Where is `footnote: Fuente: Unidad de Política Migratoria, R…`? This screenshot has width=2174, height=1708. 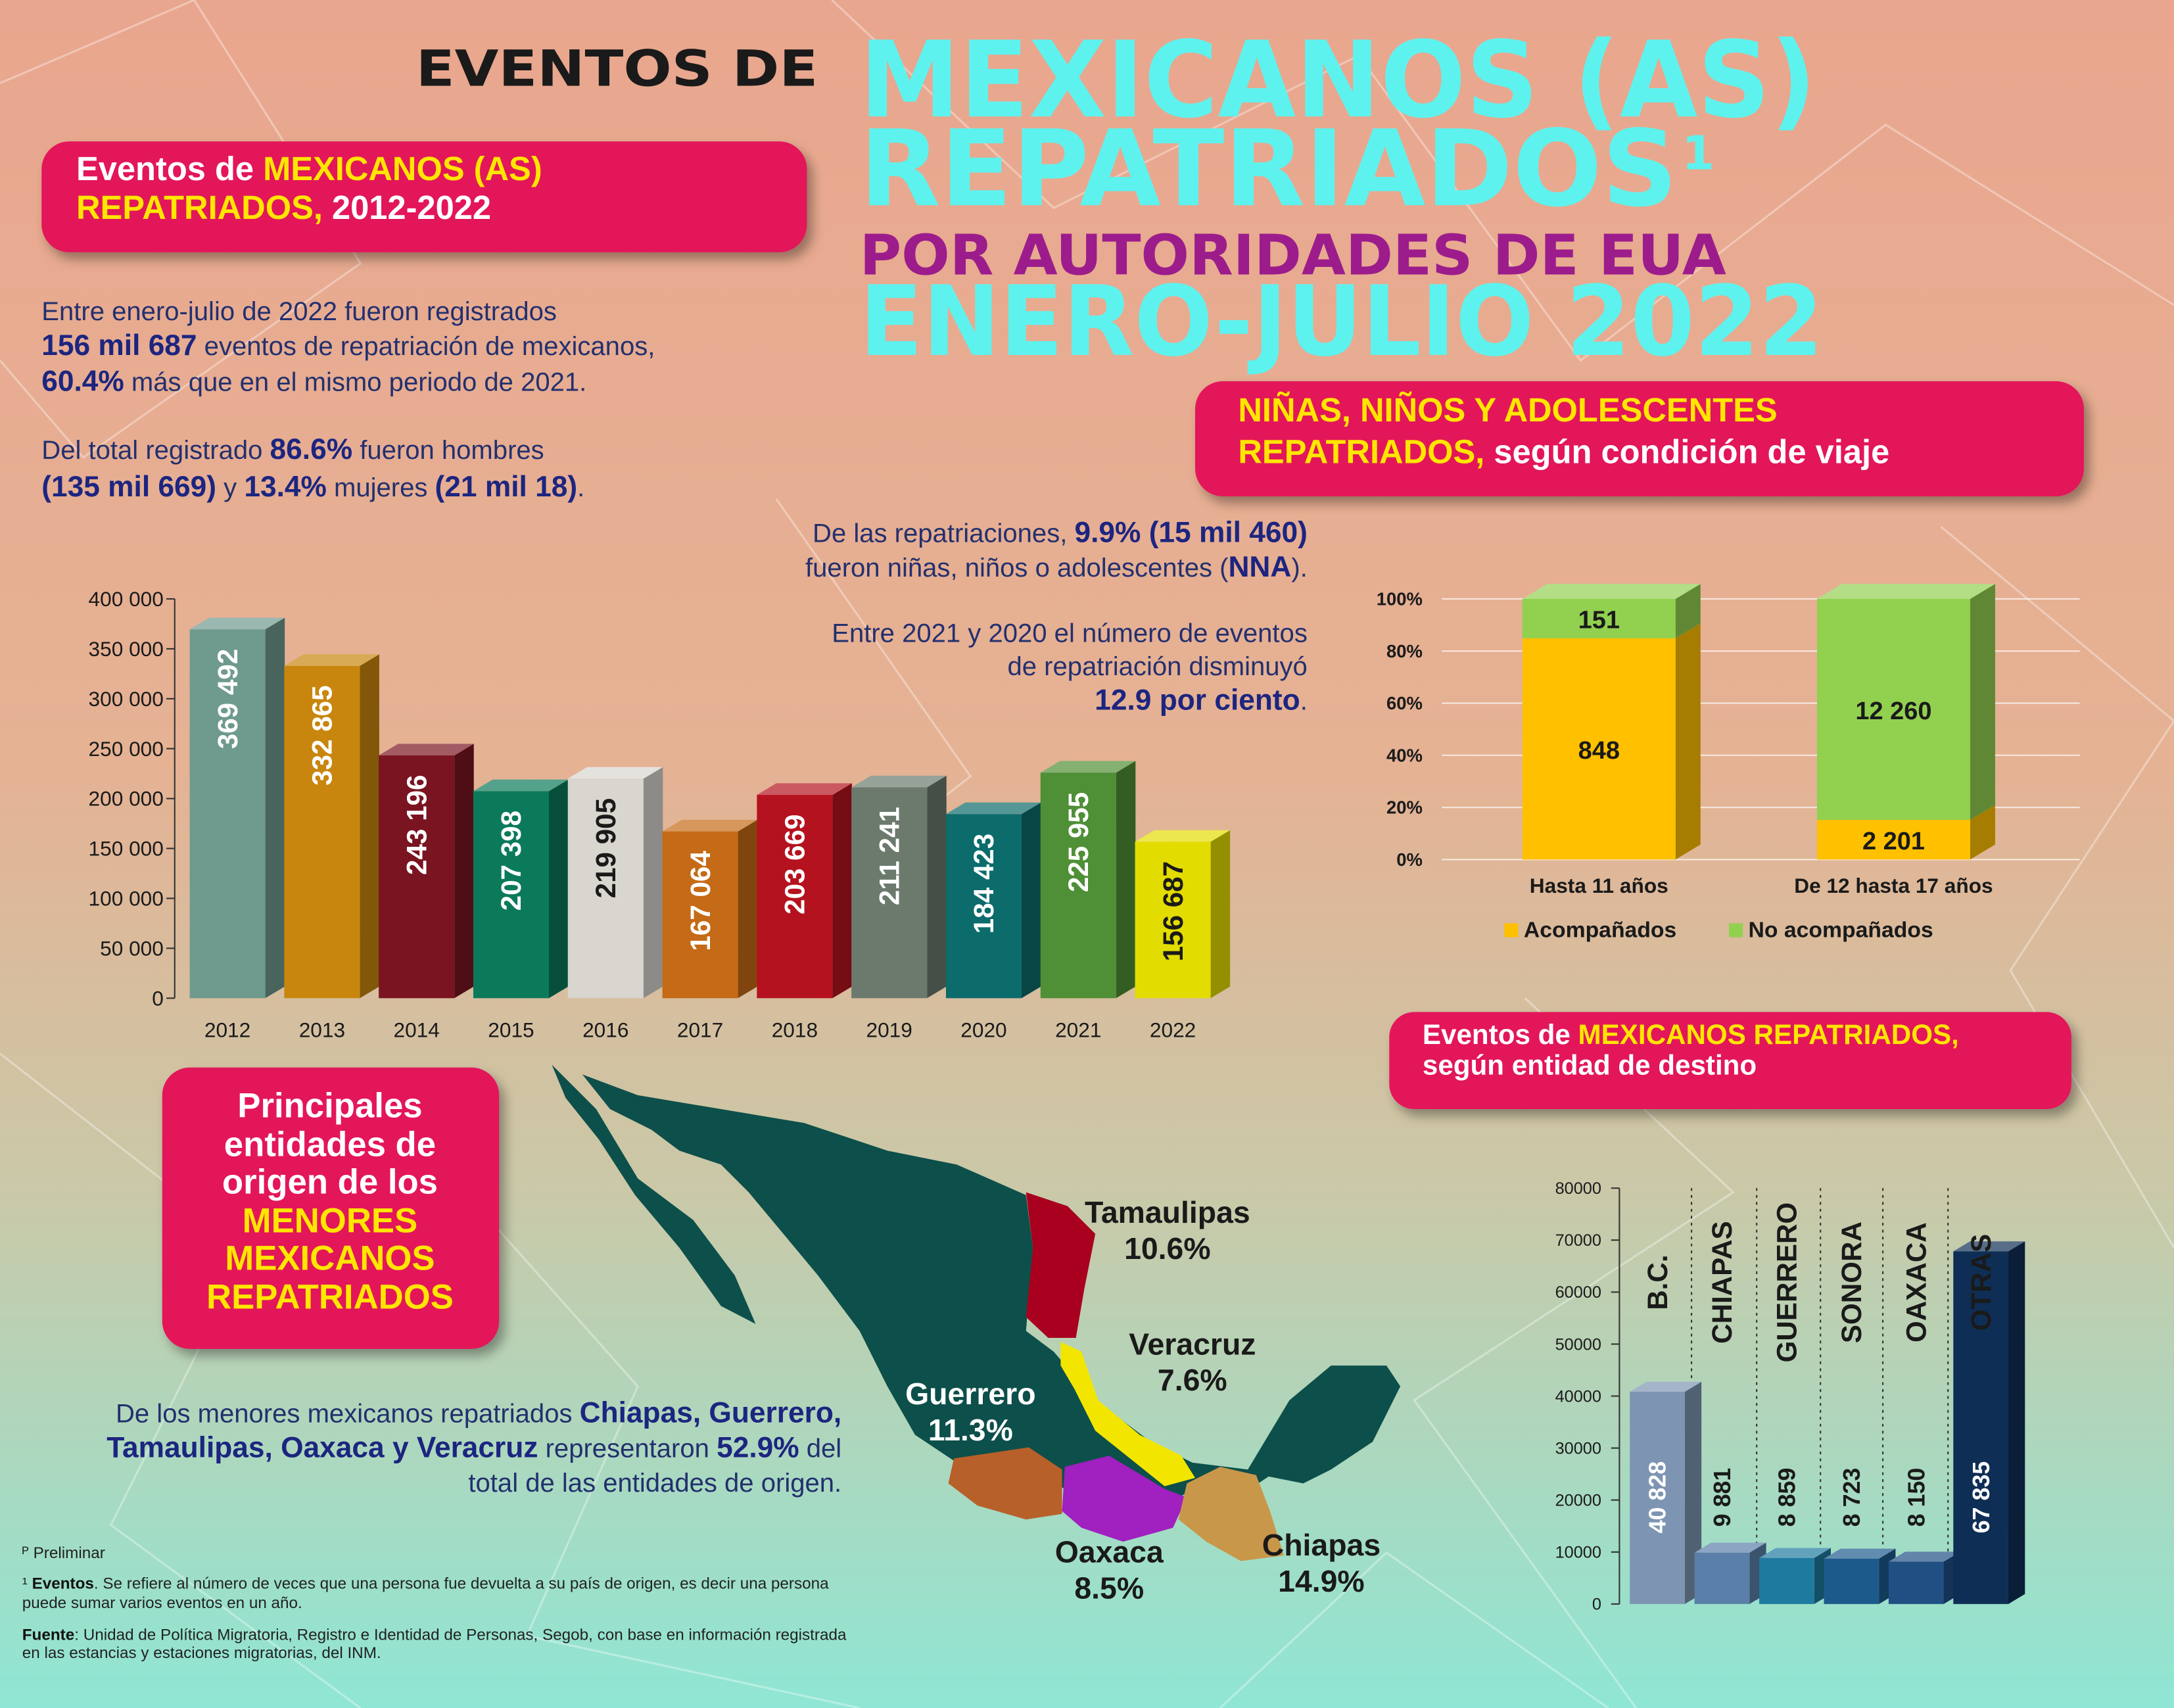
footnote: Fuente: Unidad de Política Migratoria, R… is located at coordinates (434, 1635).